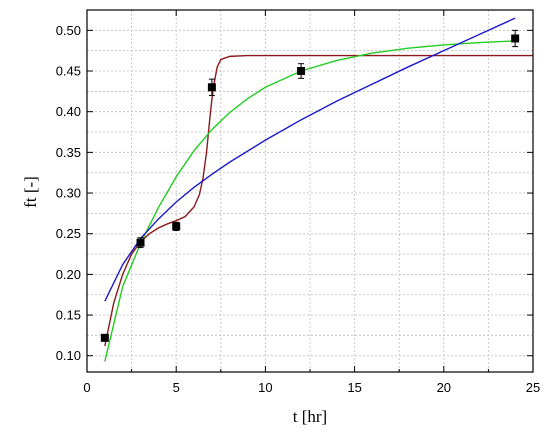  What do you see at coordinates (68, 233) in the screenshot?
I see `y-tick-label: 0.25` at bounding box center [68, 233].